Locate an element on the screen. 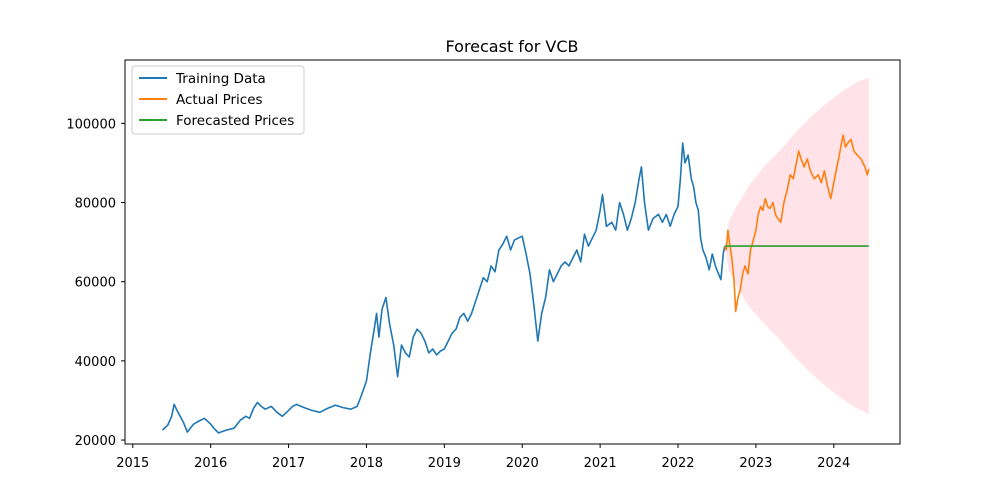 This screenshot has height=500, width=1000. legend-label: Actual Prices is located at coordinates (219, 100).